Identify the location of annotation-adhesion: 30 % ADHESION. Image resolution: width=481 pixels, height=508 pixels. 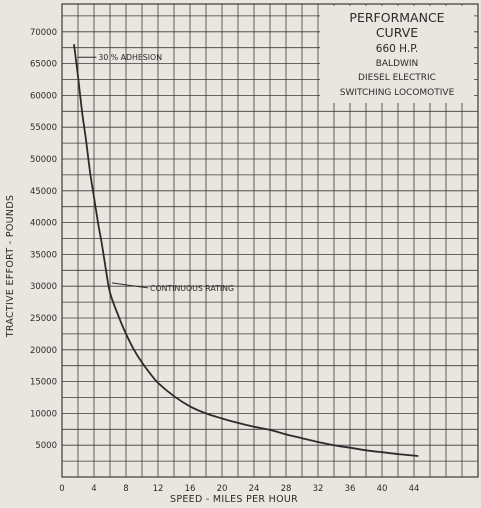
(119, 57).